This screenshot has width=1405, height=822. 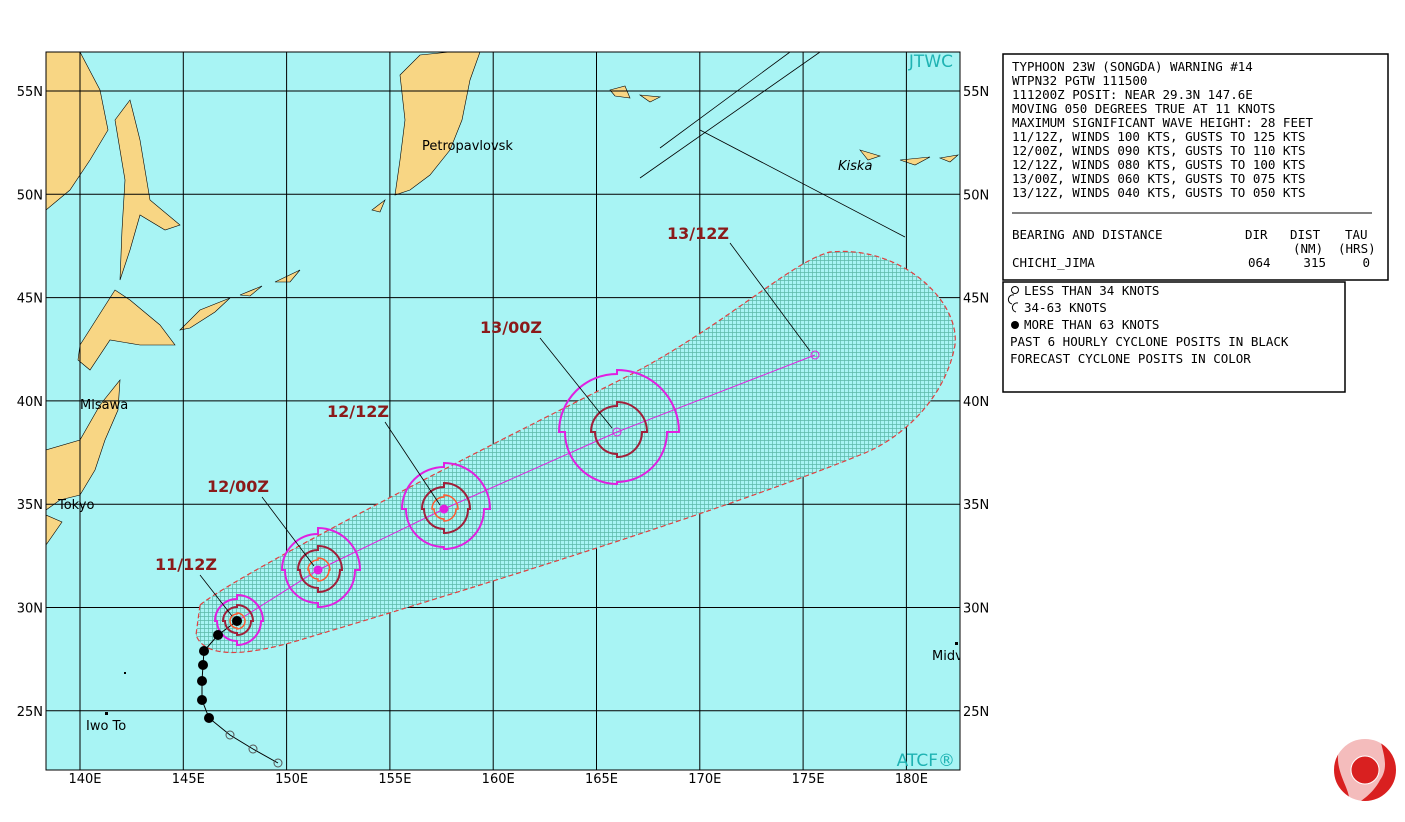 I want to click on legend-box, so click(x=1174, y=337).